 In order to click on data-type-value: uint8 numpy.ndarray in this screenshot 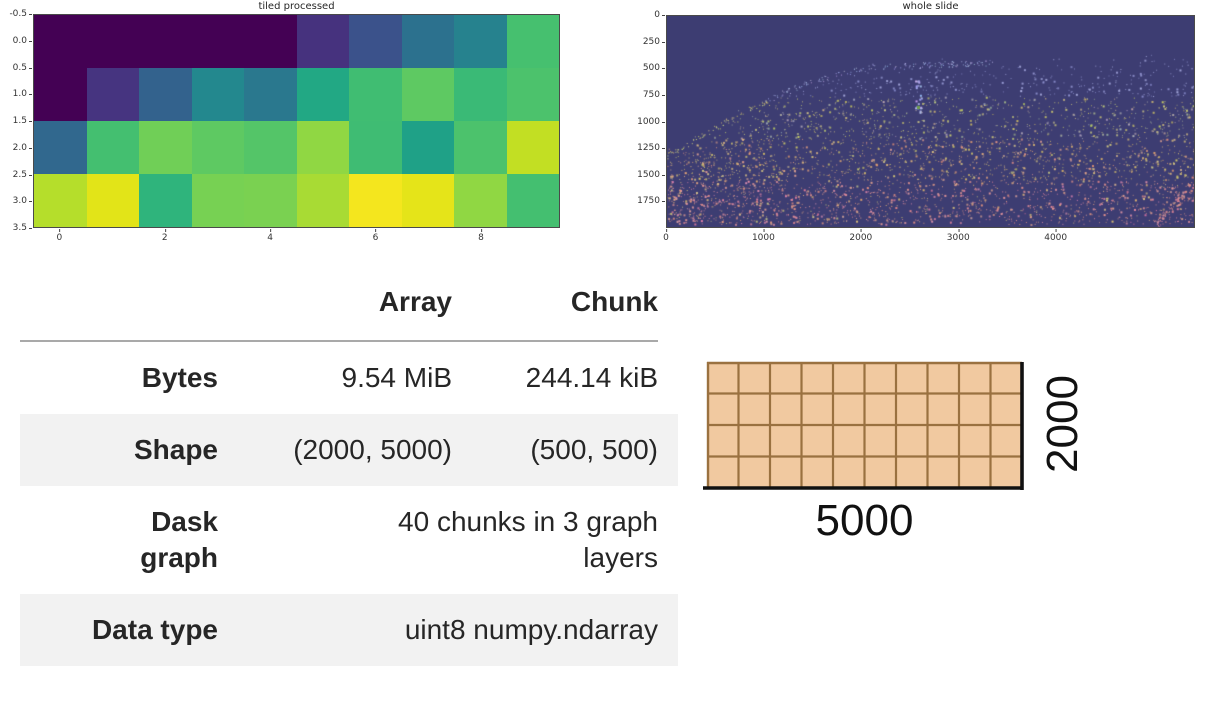, I will do `click(531, 629)`.